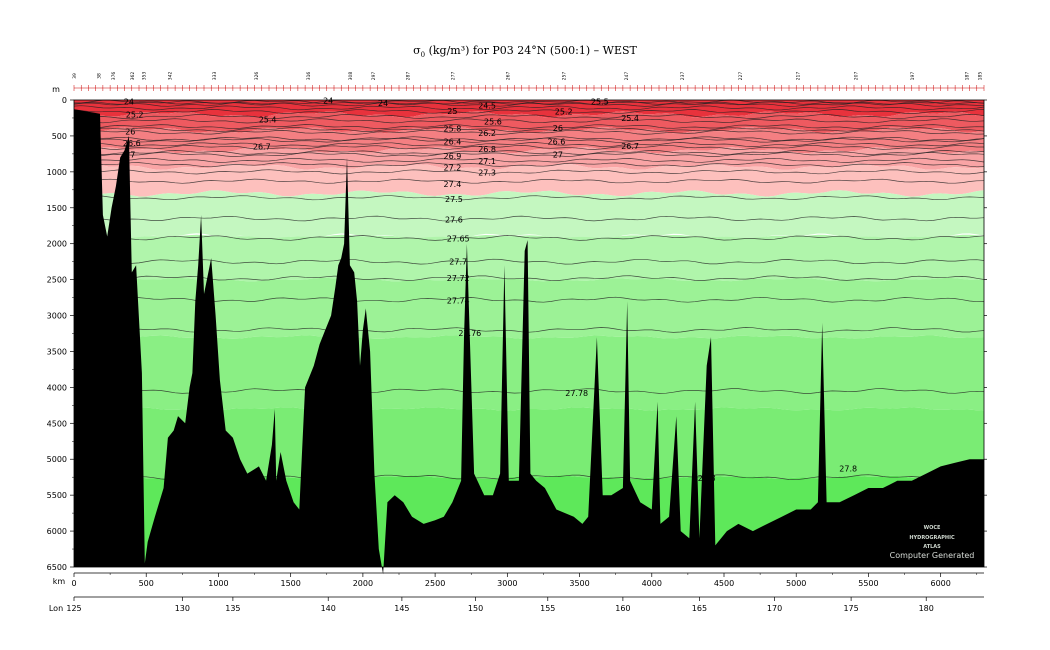 The height and width of the screenshot is (650, 1050). I want to click on lon-tick-label: 150, so click(475, 608).